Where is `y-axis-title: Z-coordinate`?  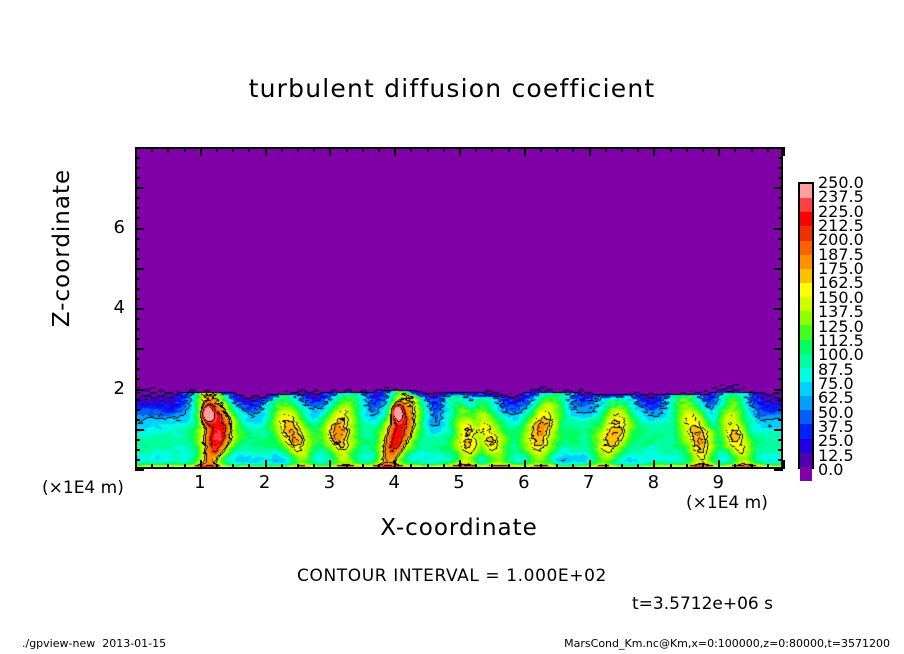 y-axis-title: Z-coordinate is located at coordinates (62, 248).